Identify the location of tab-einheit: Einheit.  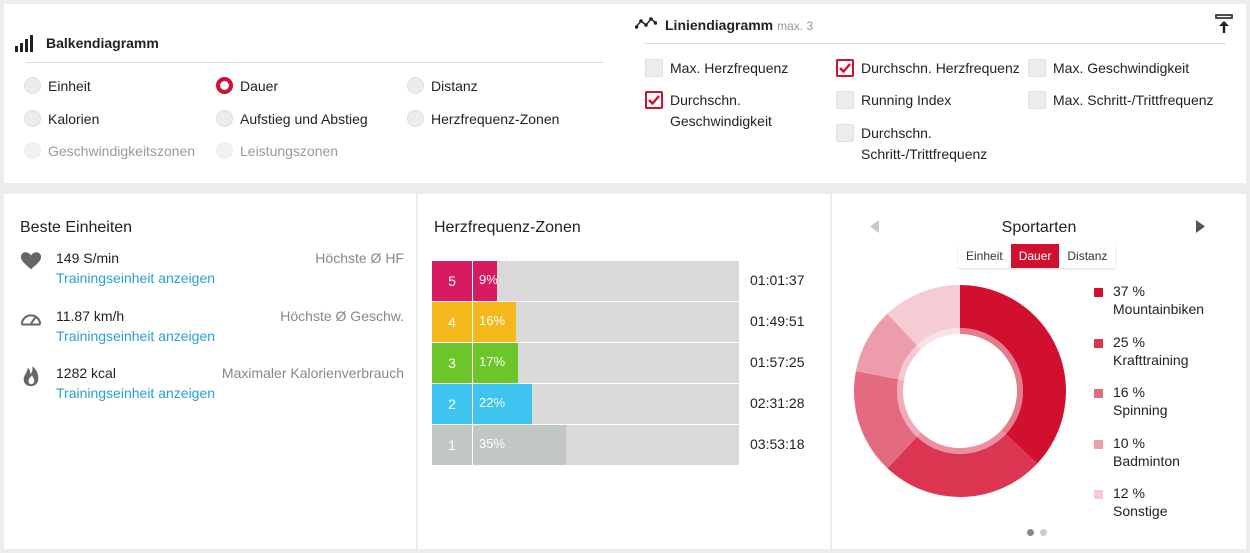
(984, 256).